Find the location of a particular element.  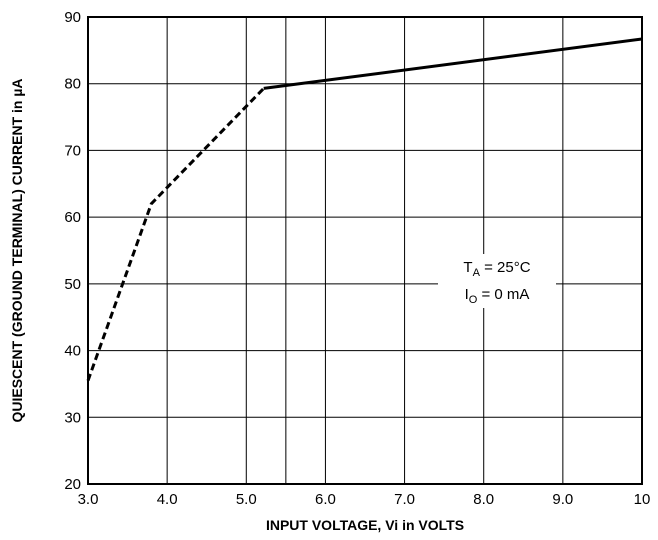

y-tick-label: 80 is located at coordinates (72, 84).